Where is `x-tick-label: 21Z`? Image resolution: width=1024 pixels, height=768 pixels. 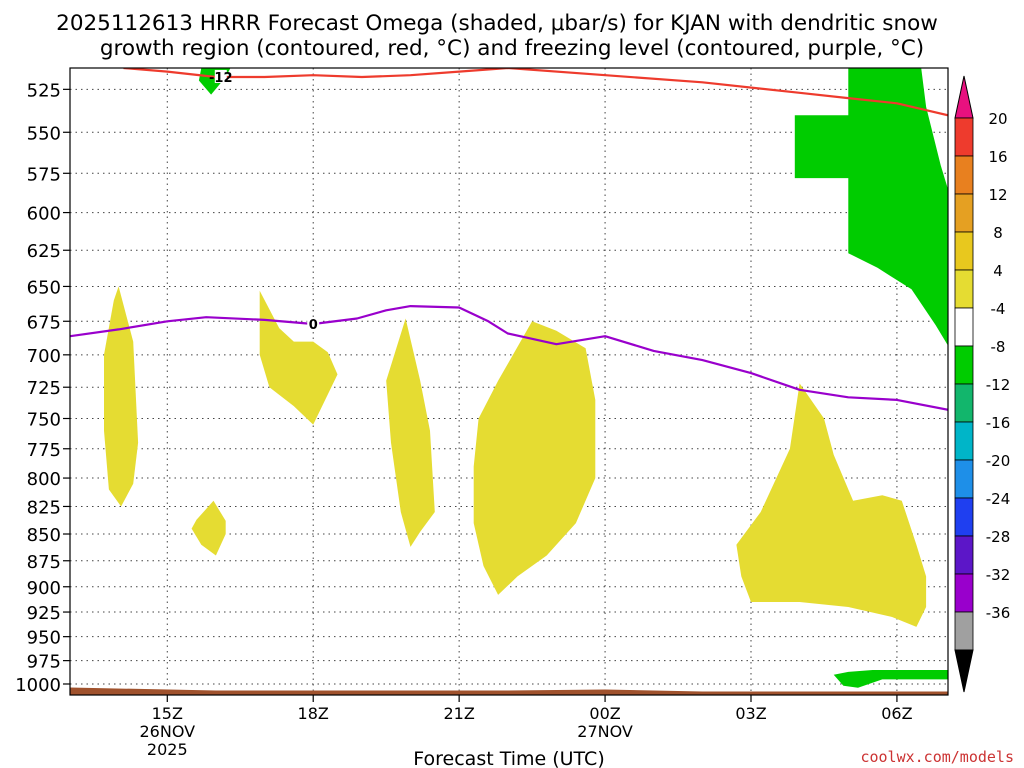 x-tick-label: 21Z is located at coordinates (458, 713).